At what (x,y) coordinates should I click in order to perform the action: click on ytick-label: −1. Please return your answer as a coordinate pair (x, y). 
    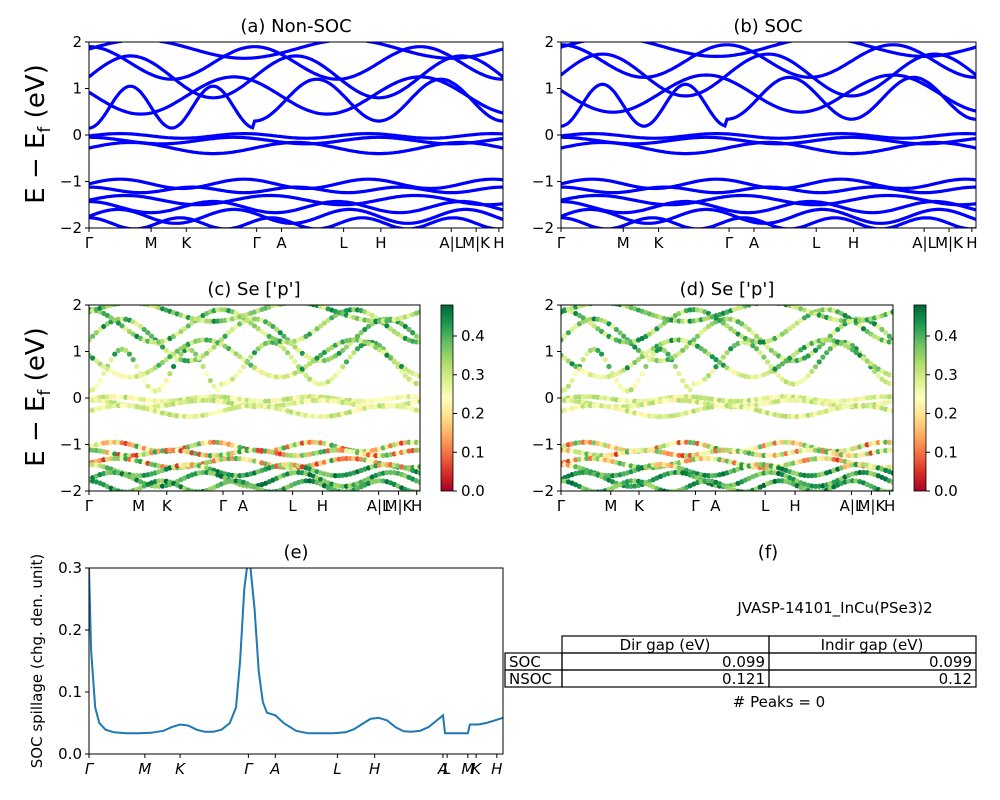
    Looking at the image, I should click on (543, 445).